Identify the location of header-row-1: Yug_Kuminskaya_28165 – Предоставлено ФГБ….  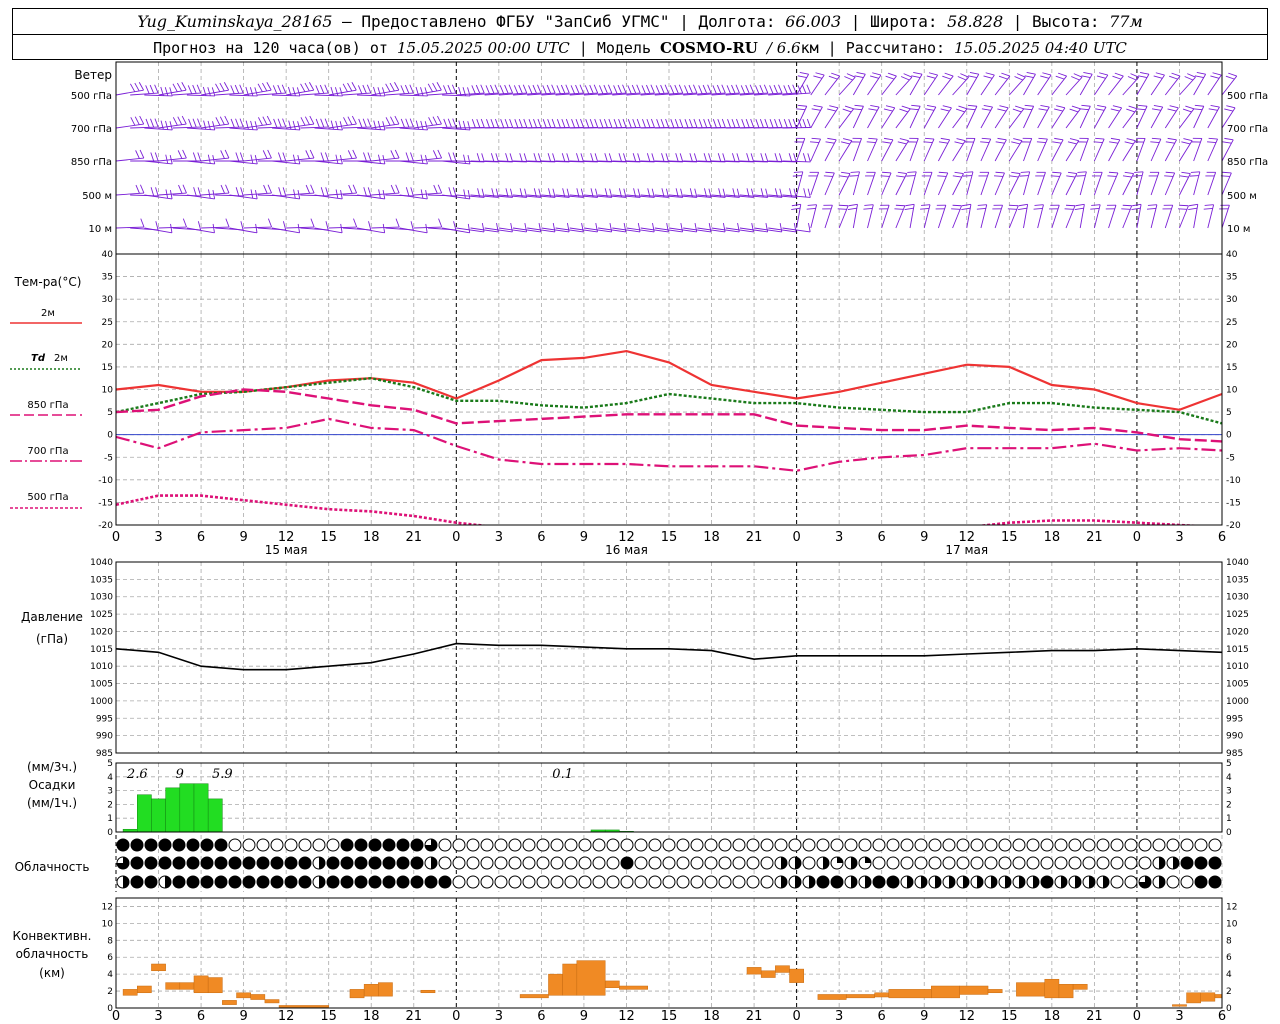
(640, 21).